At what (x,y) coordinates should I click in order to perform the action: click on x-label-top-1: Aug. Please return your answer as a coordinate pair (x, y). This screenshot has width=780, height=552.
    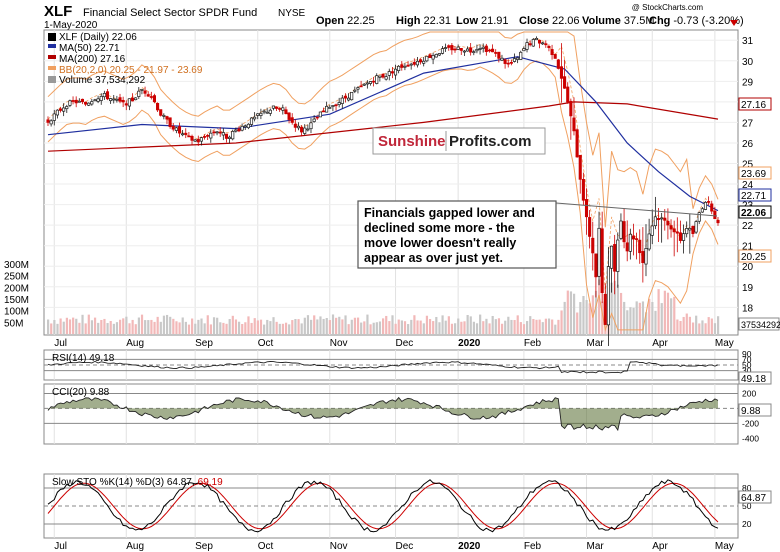
    Looking at the image, I should click on (135, 343).